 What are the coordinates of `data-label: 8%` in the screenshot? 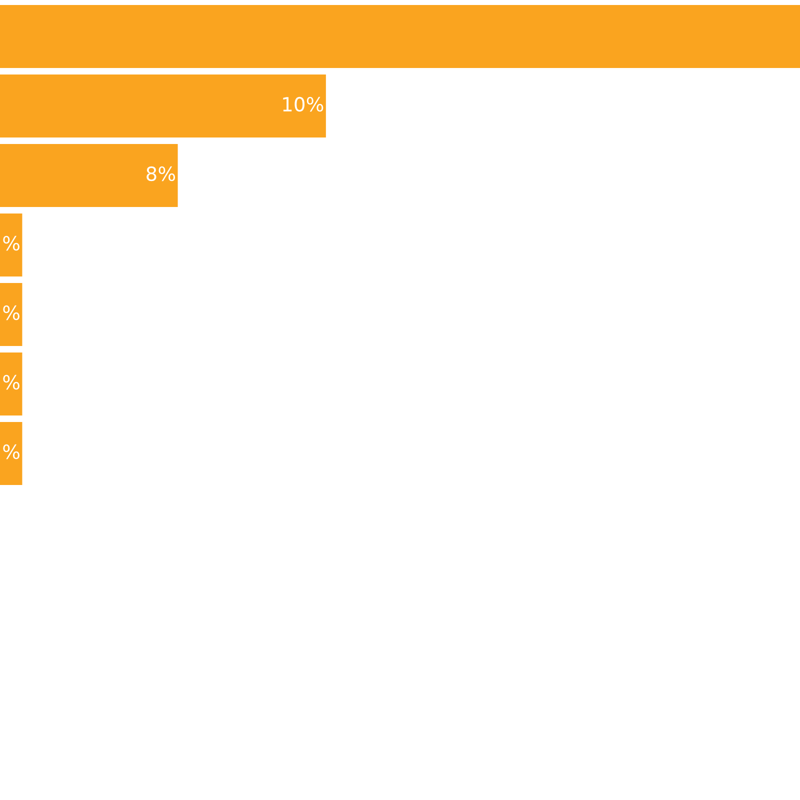 It's located at (161, 174).